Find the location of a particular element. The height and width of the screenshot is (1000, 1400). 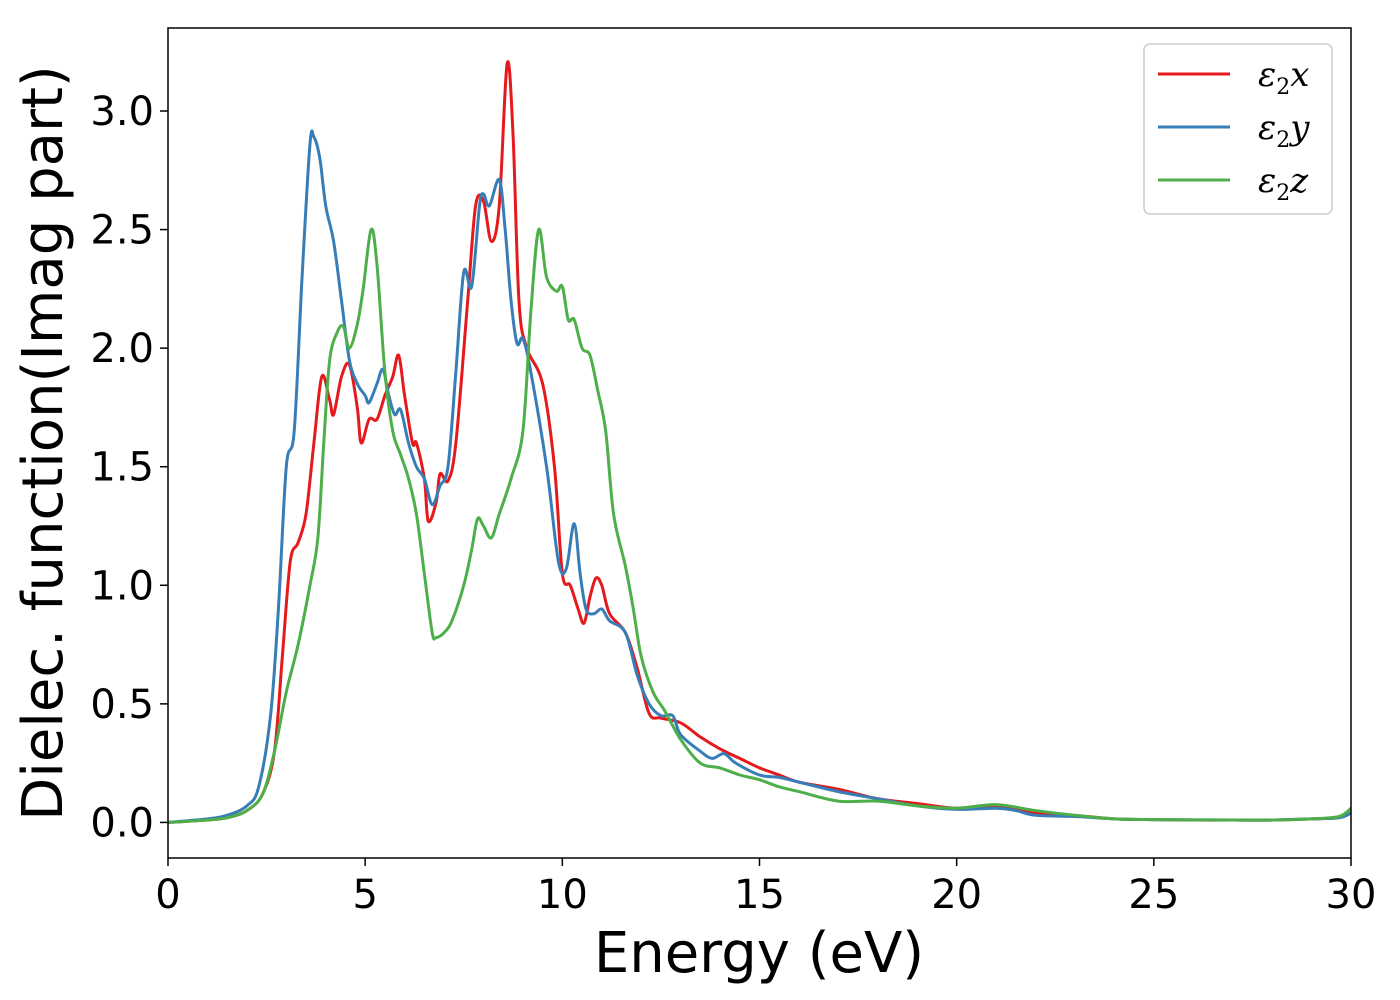

legend: ε2x ε2y ε2z is located at coordinates (1238, 129).